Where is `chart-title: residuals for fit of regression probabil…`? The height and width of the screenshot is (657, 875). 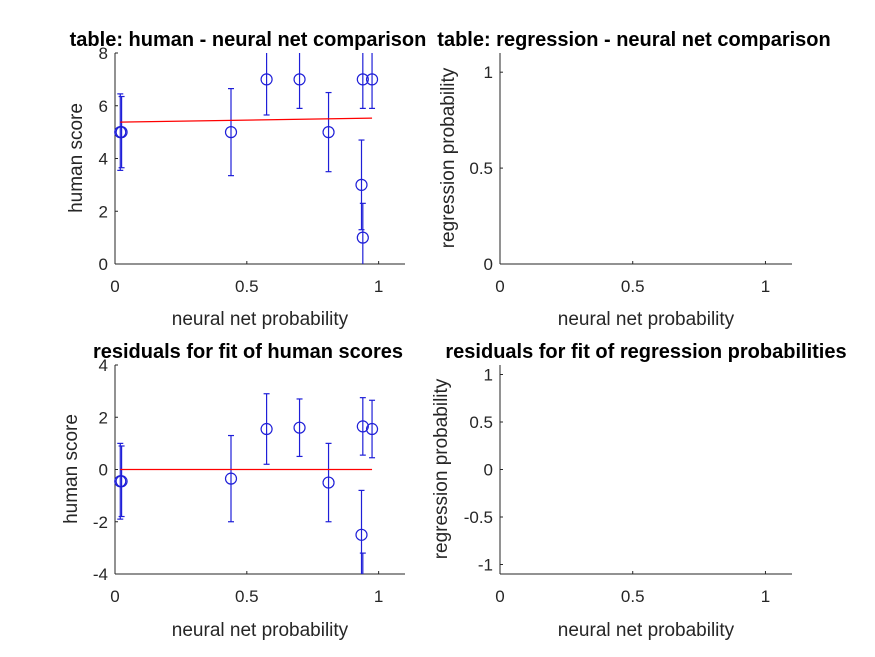
chart-title: residuals for fit of regression probabil… is located at coordinates (645, 352).